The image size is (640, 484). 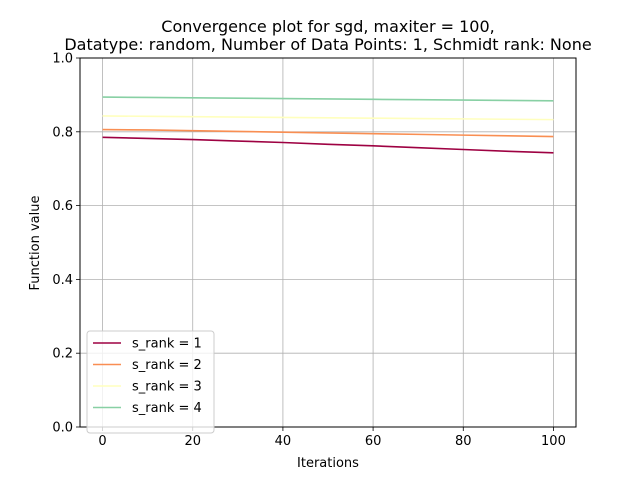 What do you see at coordinates (167, 387) in the screenshot?
I see `legend-label: s_rank = 3` at bounding box center [167, 387].